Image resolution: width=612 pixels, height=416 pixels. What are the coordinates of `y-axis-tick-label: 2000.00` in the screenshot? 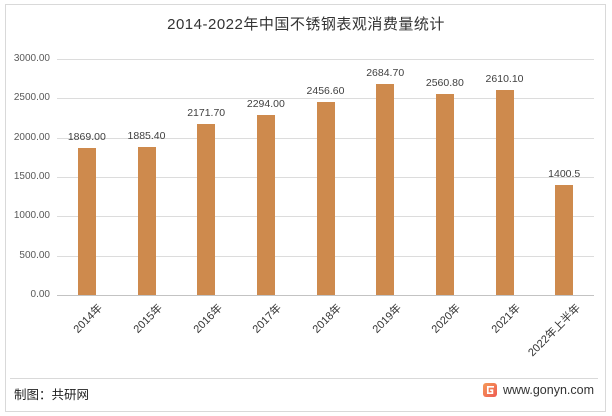 It's located at (31, 137).